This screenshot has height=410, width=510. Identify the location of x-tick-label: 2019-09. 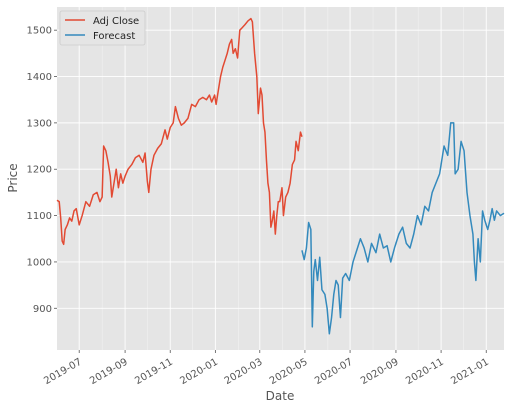
(109, 372).